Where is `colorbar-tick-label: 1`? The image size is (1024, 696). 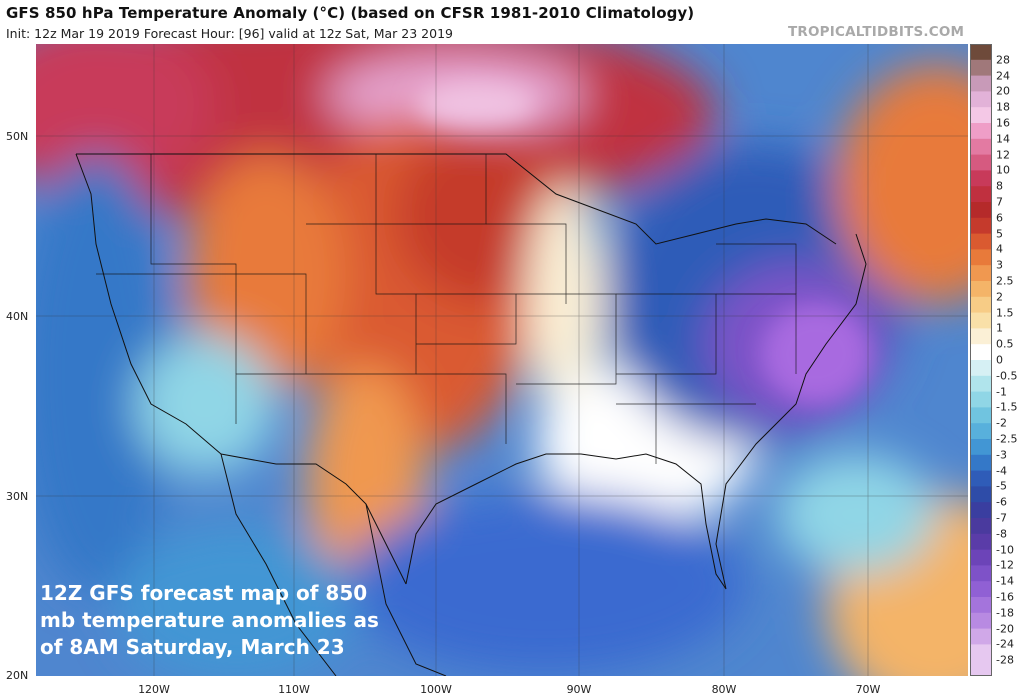
colorbar-tick-label: 1 is located at coordinates (999, 328).